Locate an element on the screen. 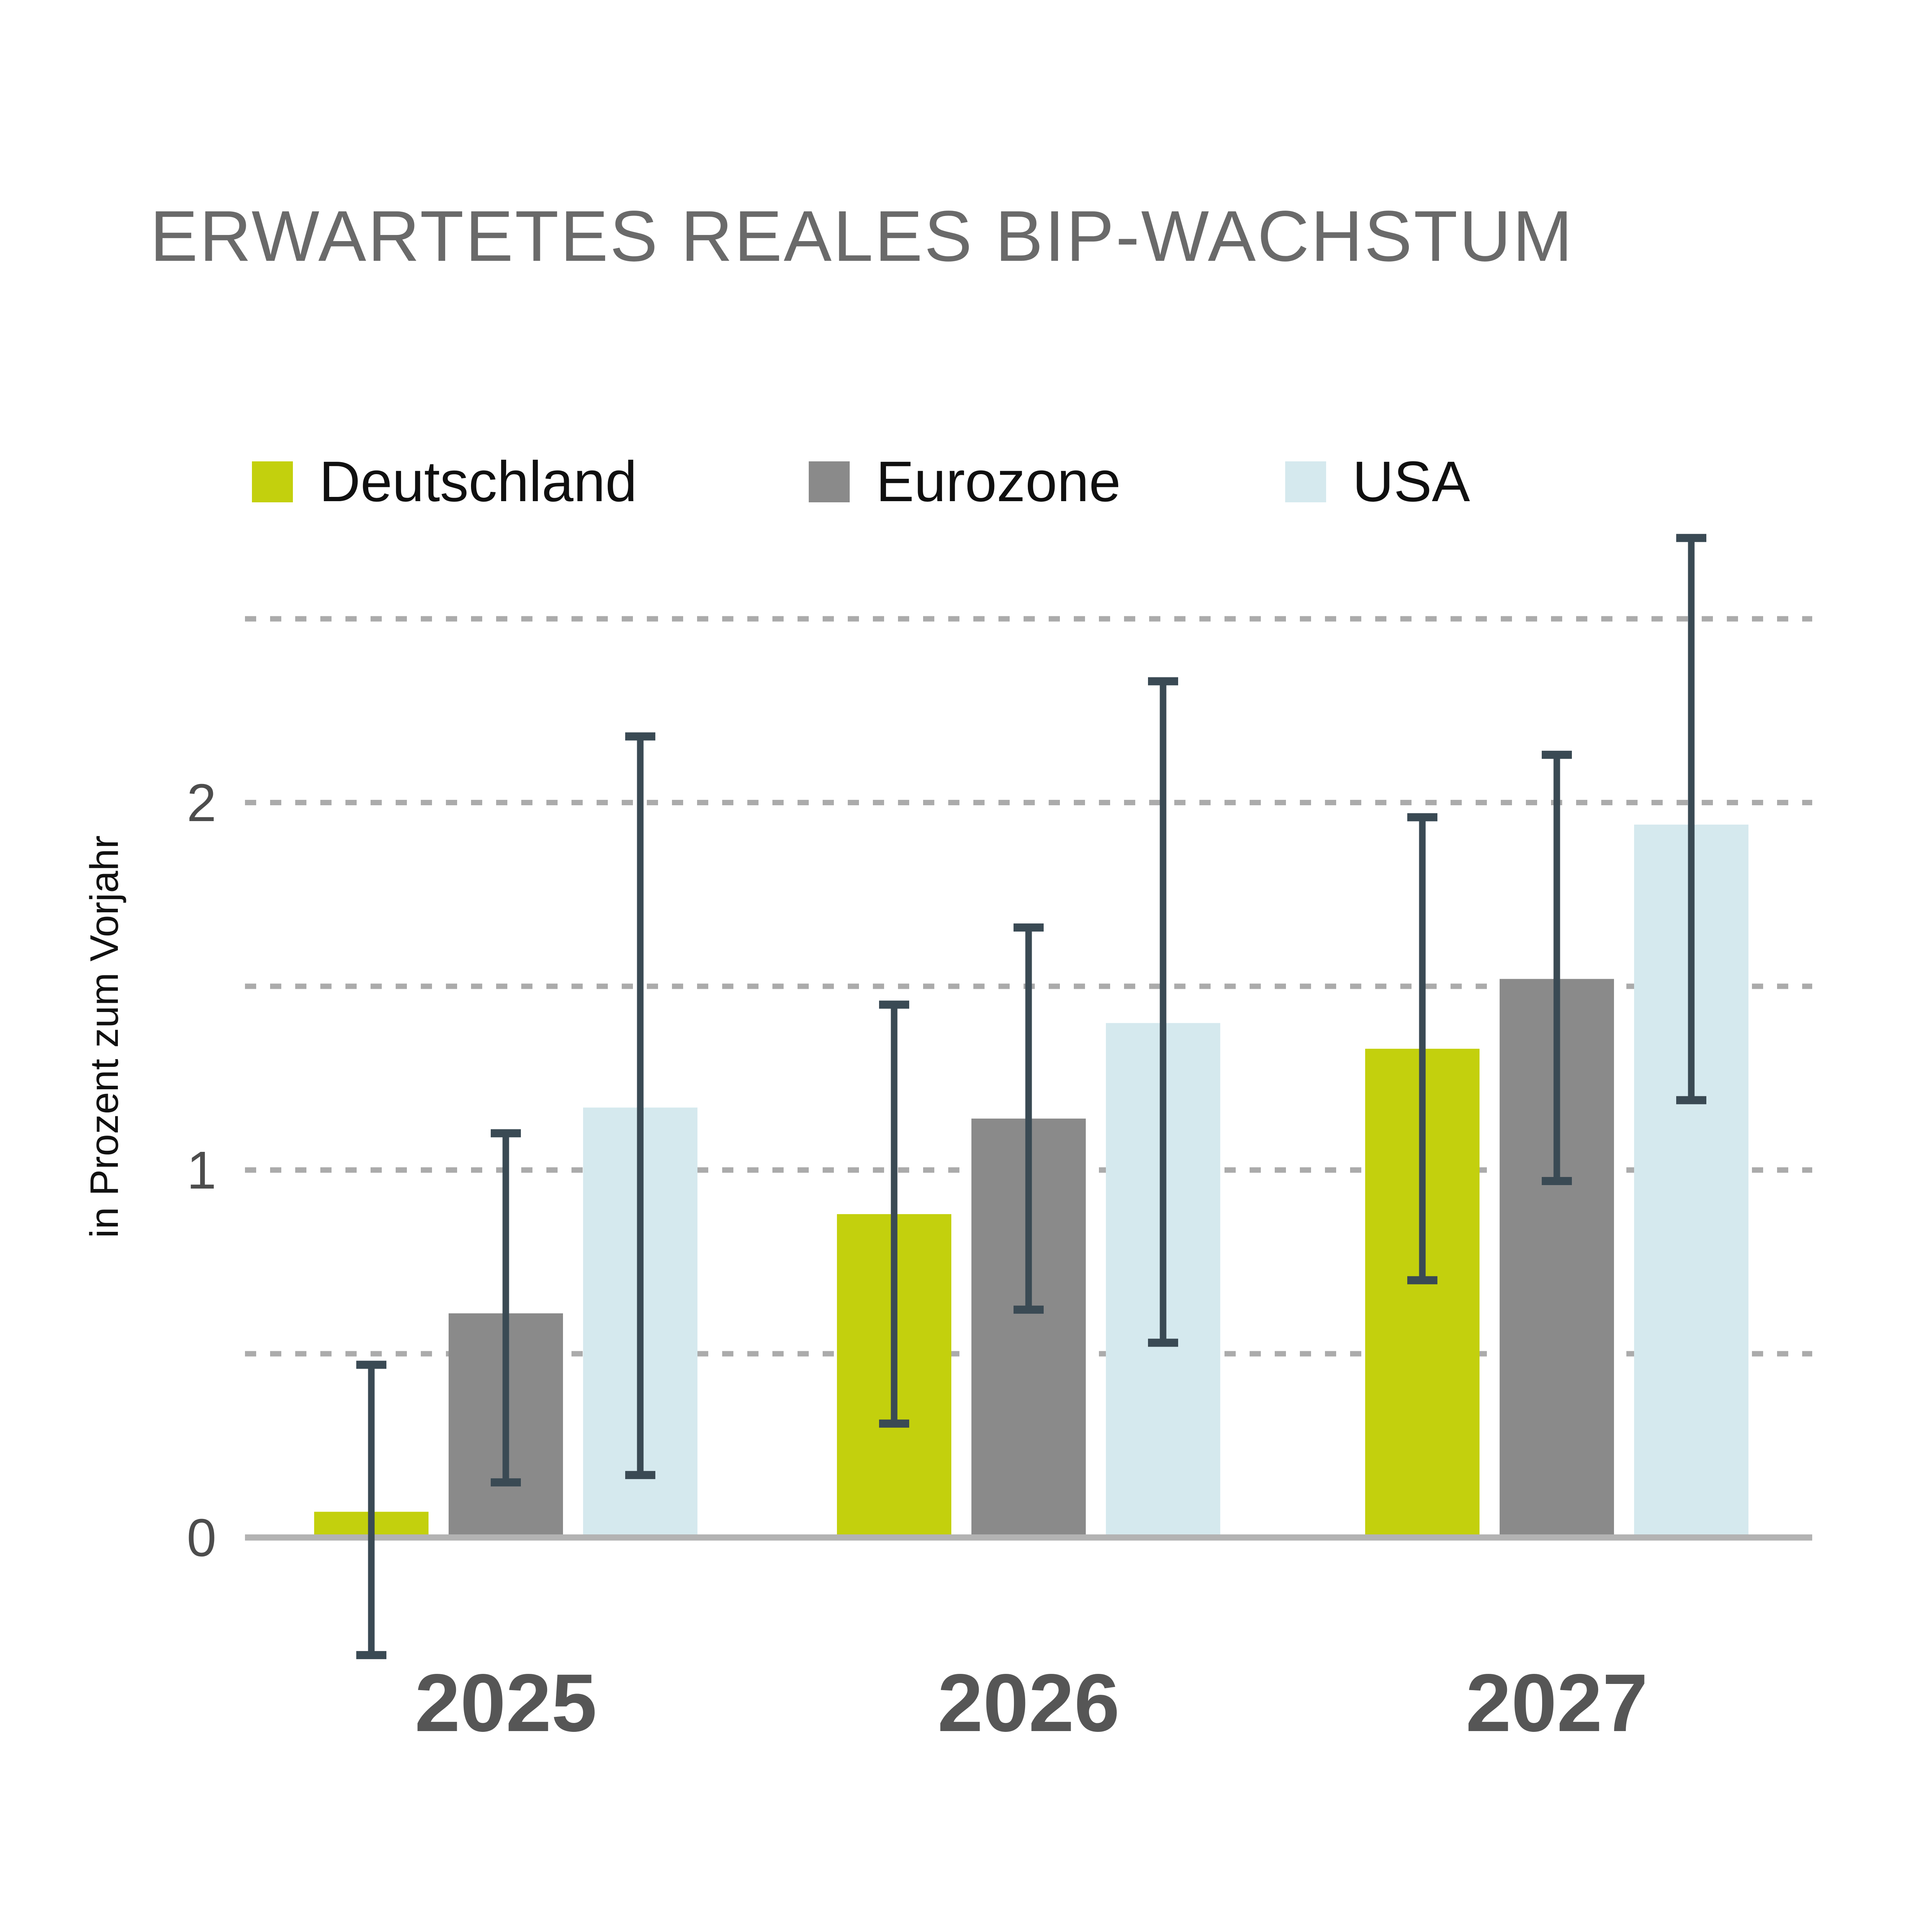 The height and width of the screenshot is (1932, 1932). legend-swatch-eurozone is located at coordinates (829, 482).